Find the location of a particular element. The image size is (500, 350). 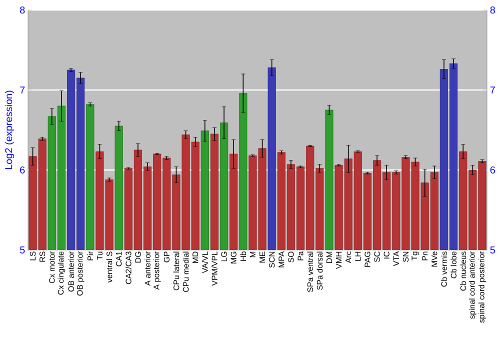

y2-tick-label: 8 is located at coordinates (492, 10).